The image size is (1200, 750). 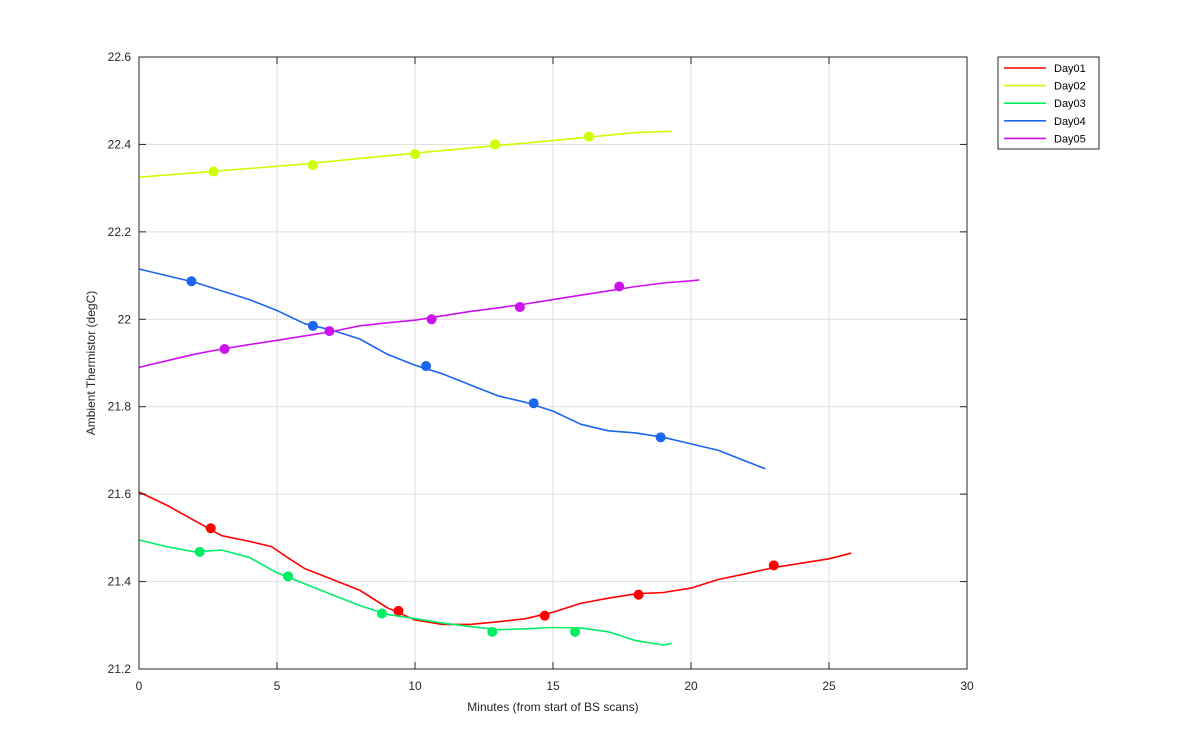 I want to click on y-tick-label: 21.8, so click(x=120, y=407).